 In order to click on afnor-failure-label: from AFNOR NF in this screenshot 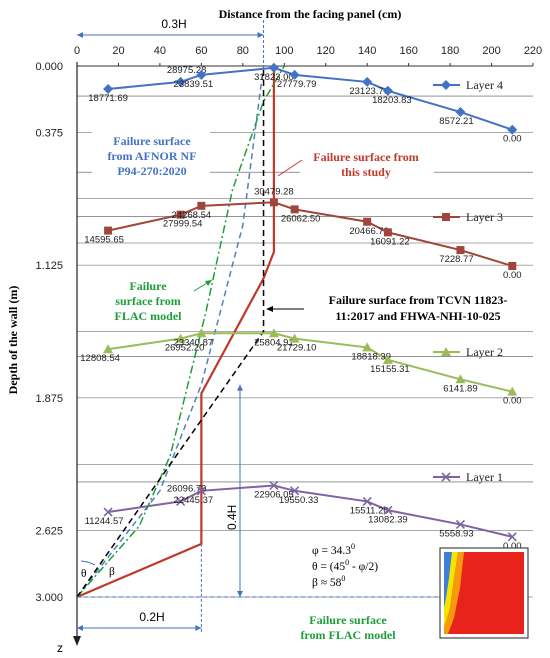, I will do `click(151, 156)`.